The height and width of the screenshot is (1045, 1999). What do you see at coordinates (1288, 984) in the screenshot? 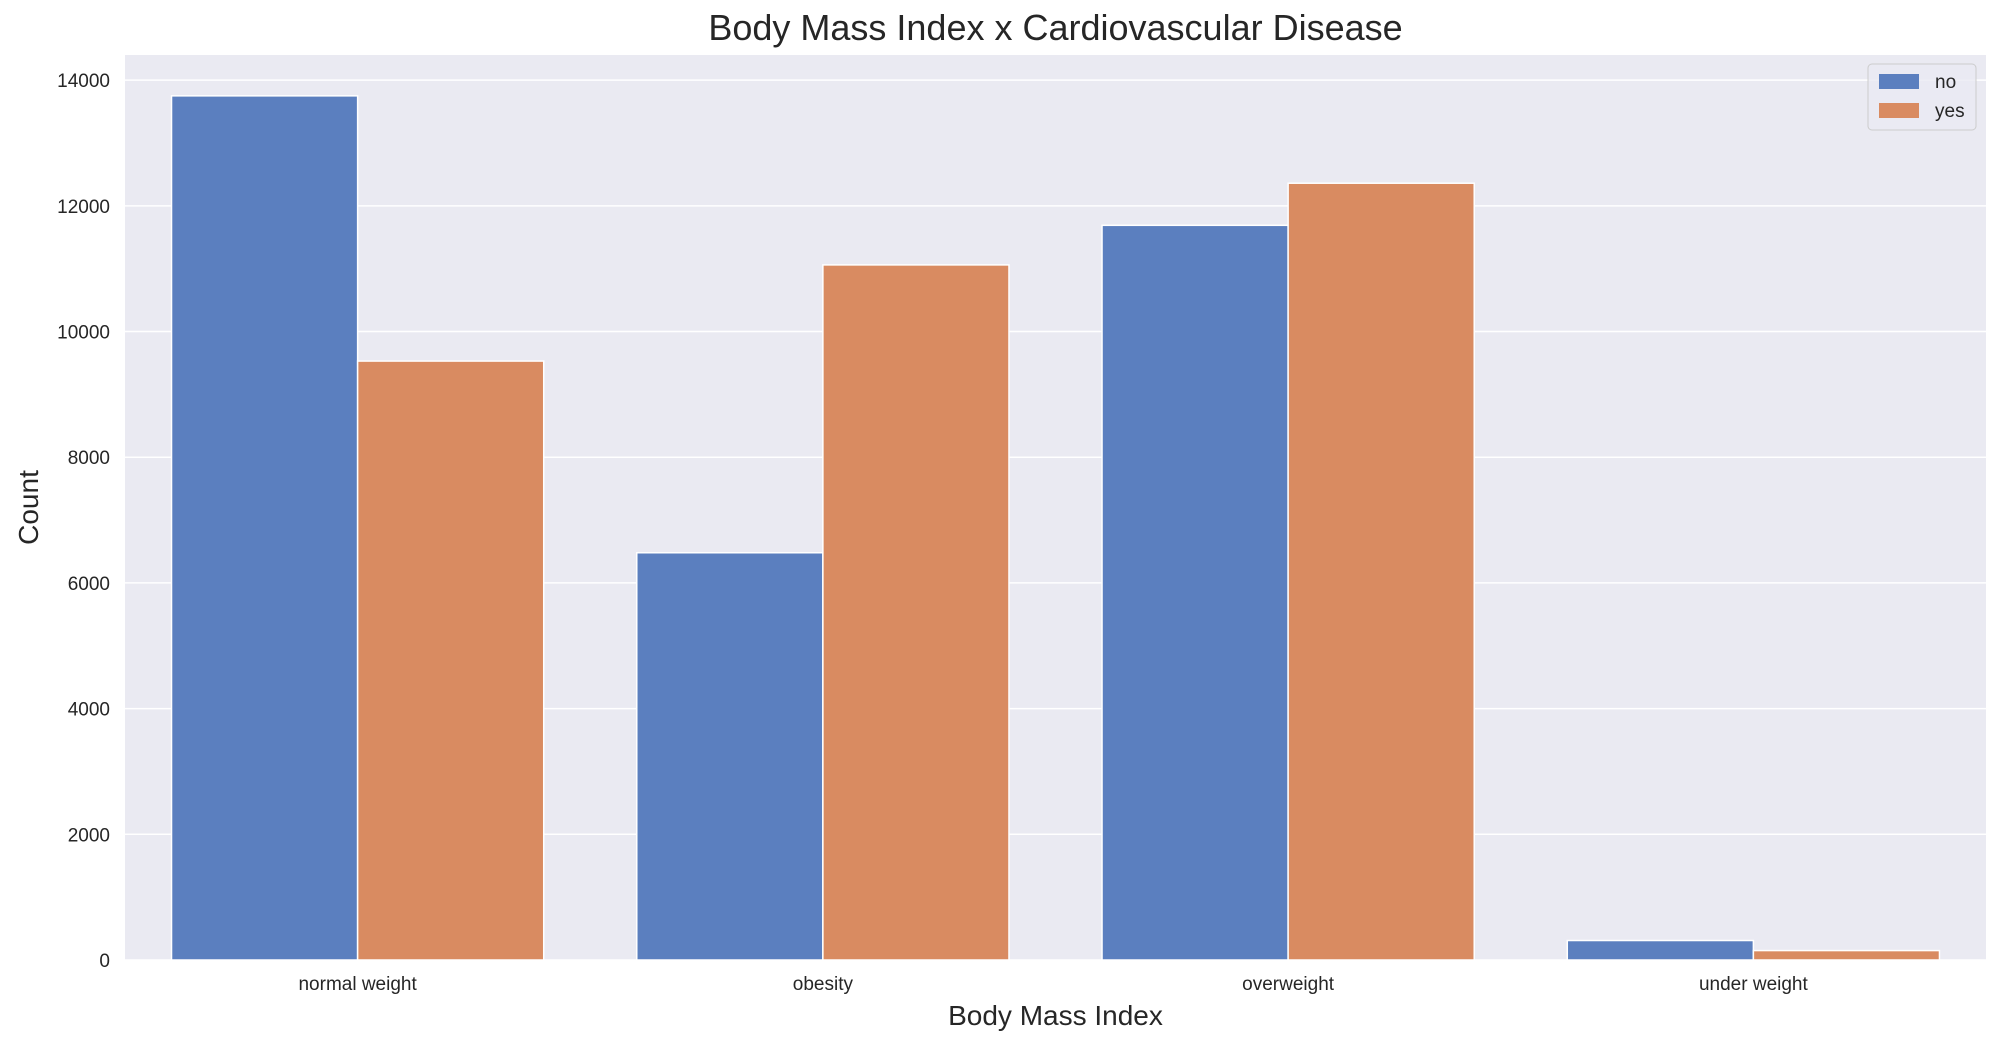
I see `x-tick-label: overweight` at bounding box center [1288, 984].